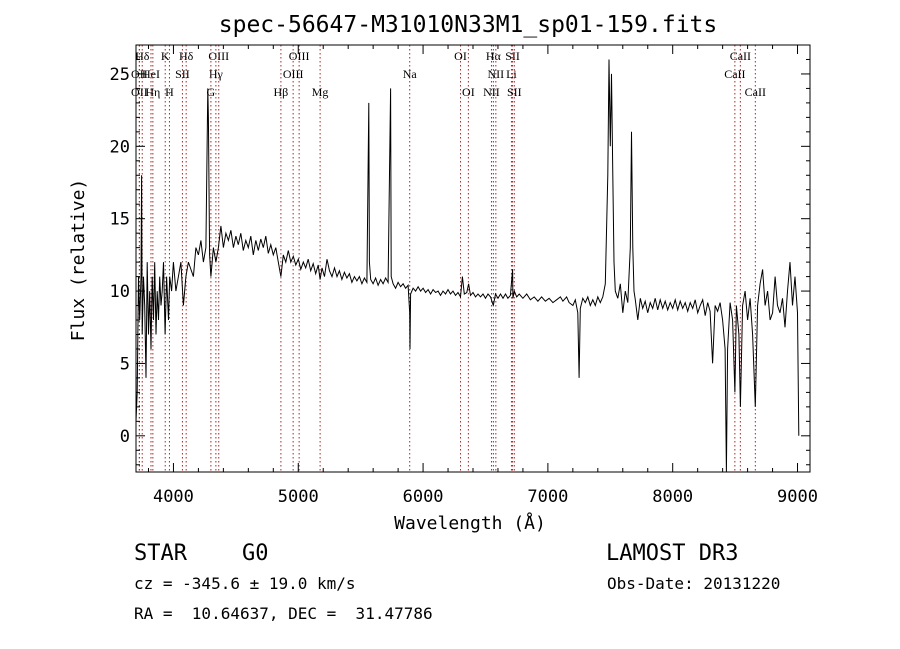  Describe the element at coordinates (470, 523) in the screenshot. I see `x-axis-label: Wavelength (Å)` at that location.